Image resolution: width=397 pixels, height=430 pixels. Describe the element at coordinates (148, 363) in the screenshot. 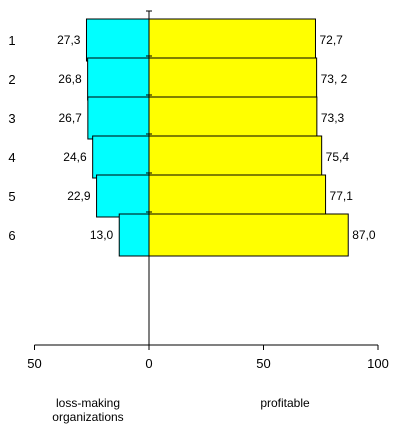

I see `x-tick-label: 0` at that location.